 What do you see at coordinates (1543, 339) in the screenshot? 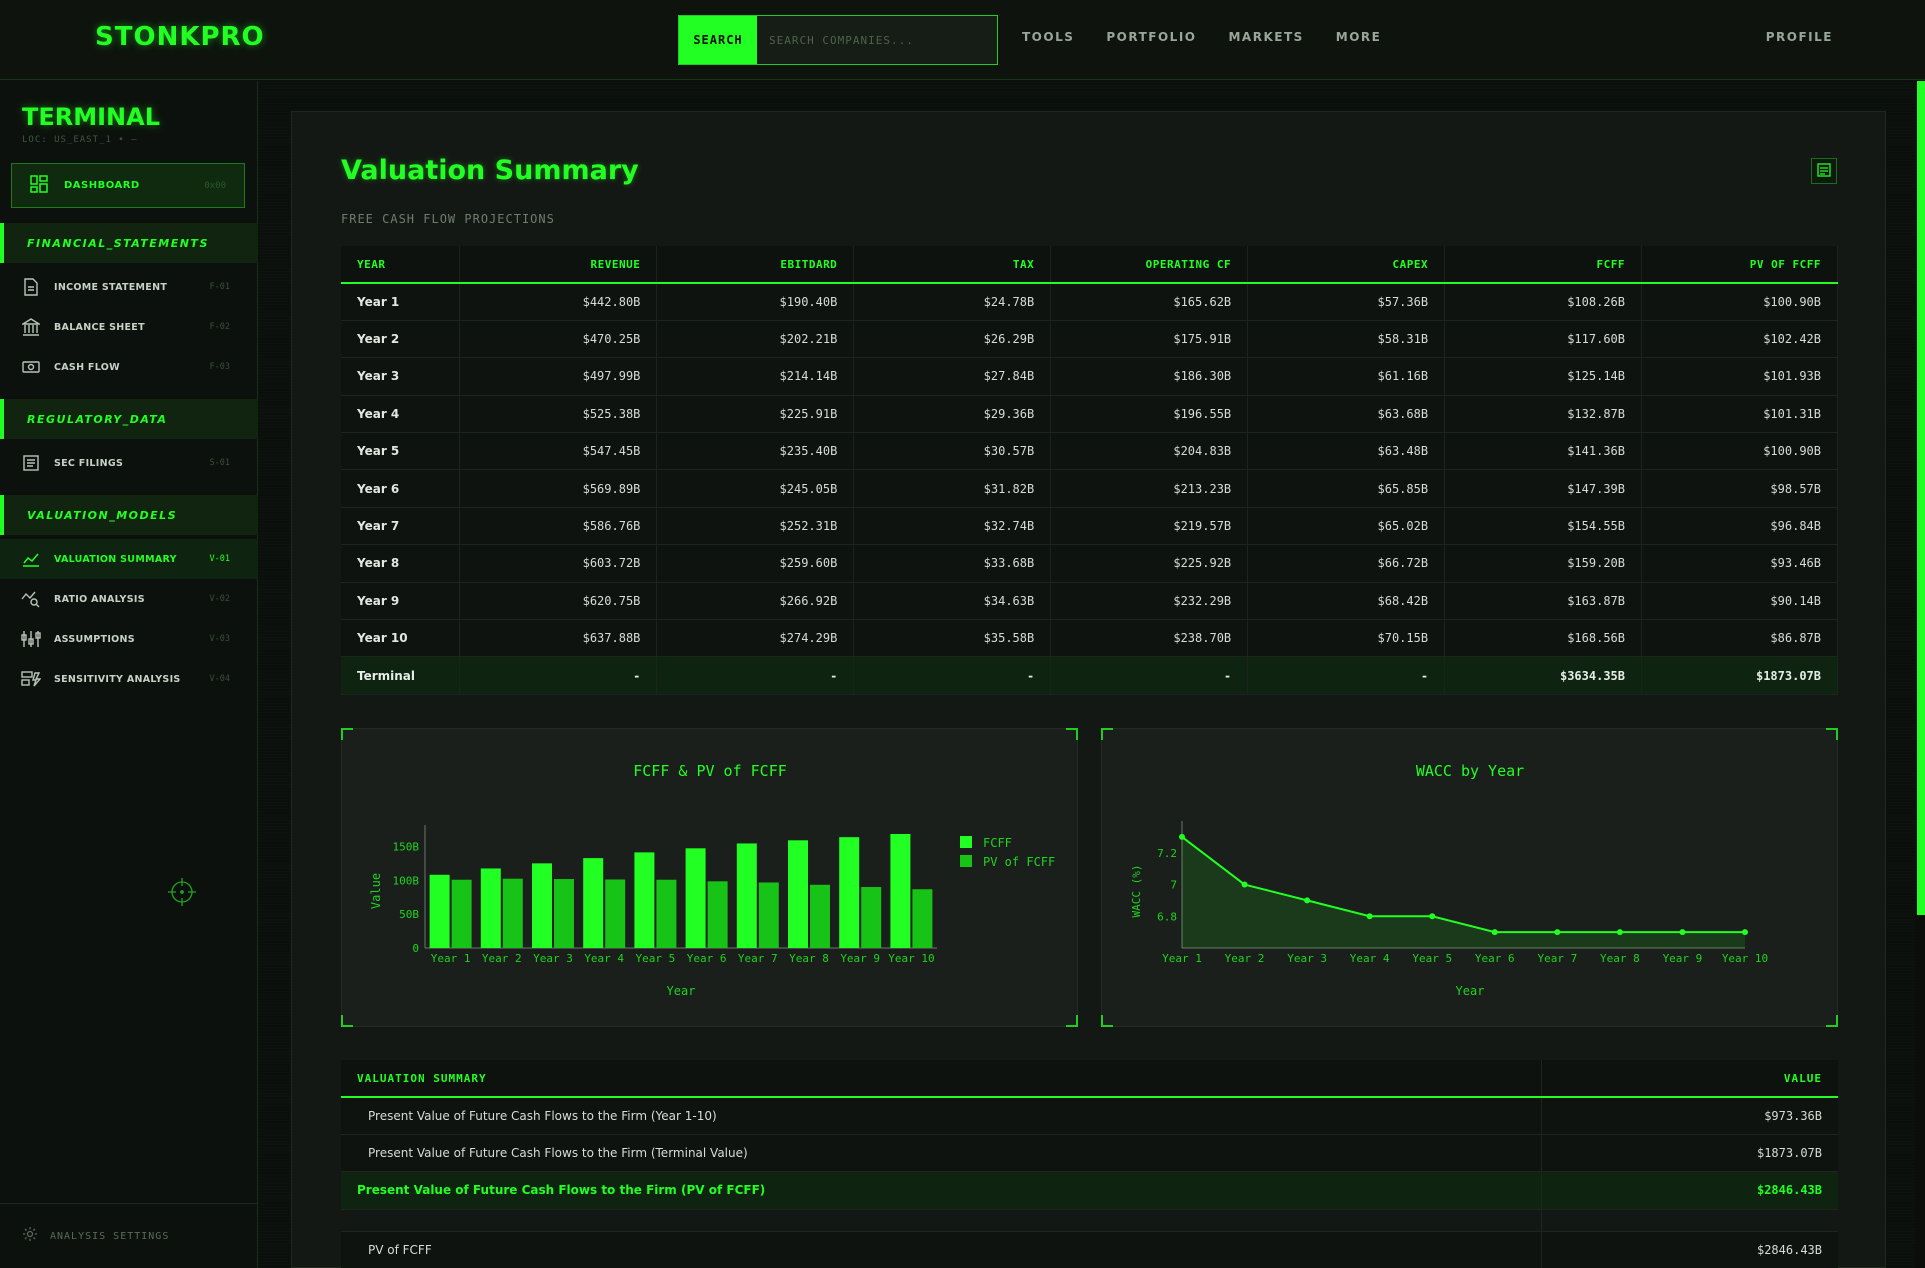
I see `table-cell: $117.60B` at bounding box center [1543, 339].